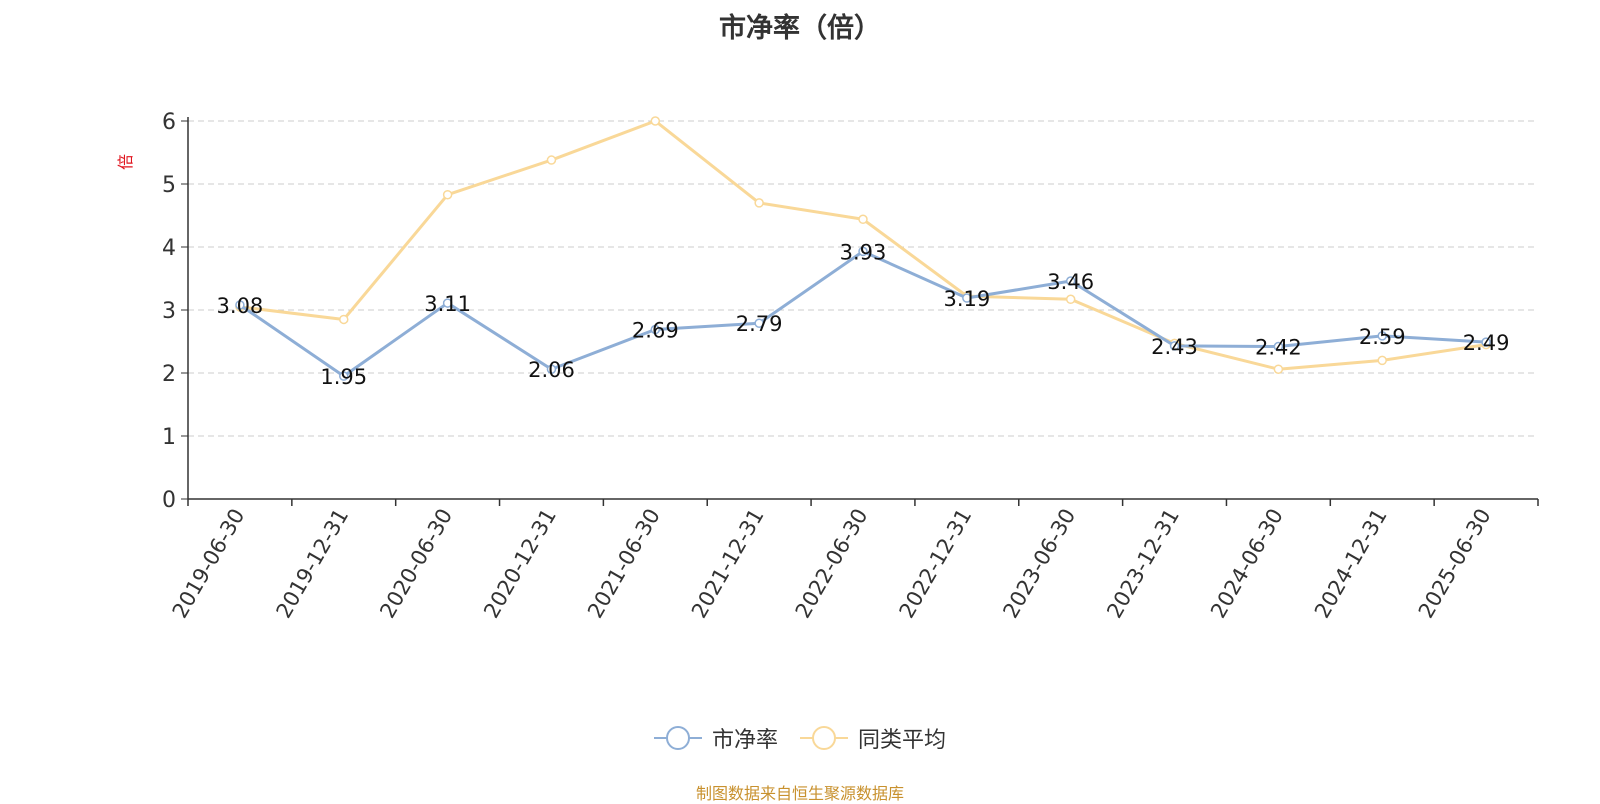  What do you see at coordinates (125, 162) in the screenshot?
I see `y-axis-label: 倍` at bounding box center [125, 162].